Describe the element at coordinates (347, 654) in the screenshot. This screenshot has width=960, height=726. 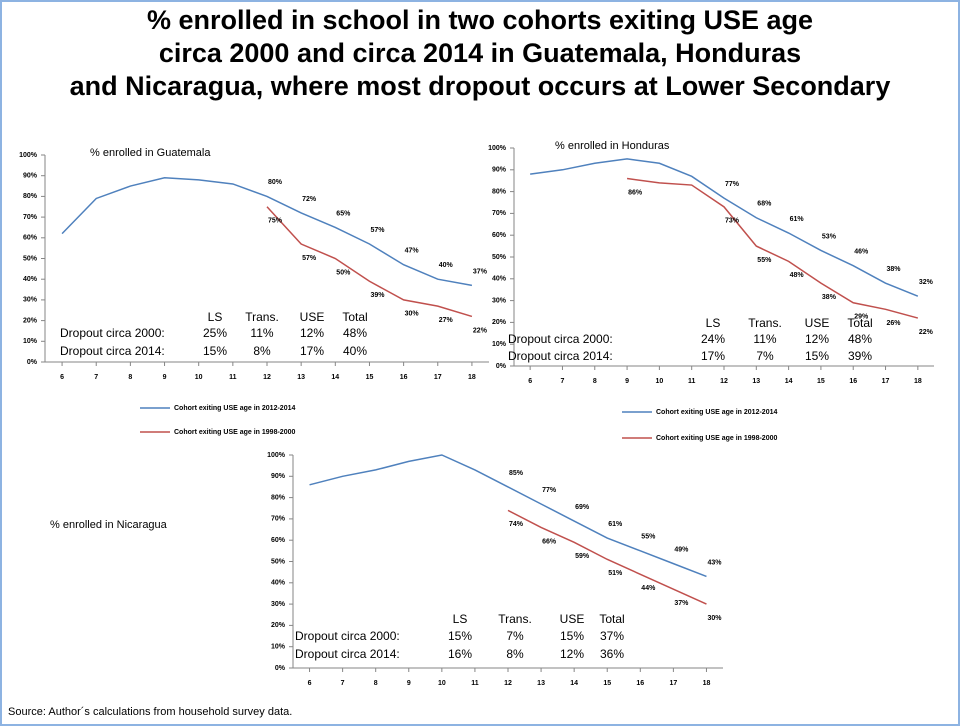
I see `table-row-label: Dropout circa 2014:` at that location.